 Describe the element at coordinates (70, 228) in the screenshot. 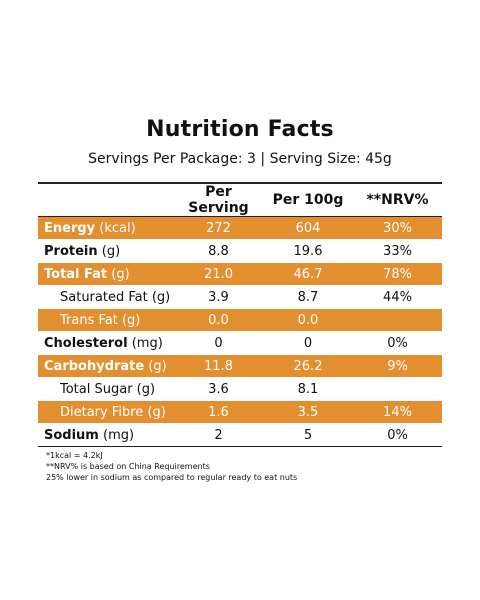

I see `nutrient-name: Energy` at that location.